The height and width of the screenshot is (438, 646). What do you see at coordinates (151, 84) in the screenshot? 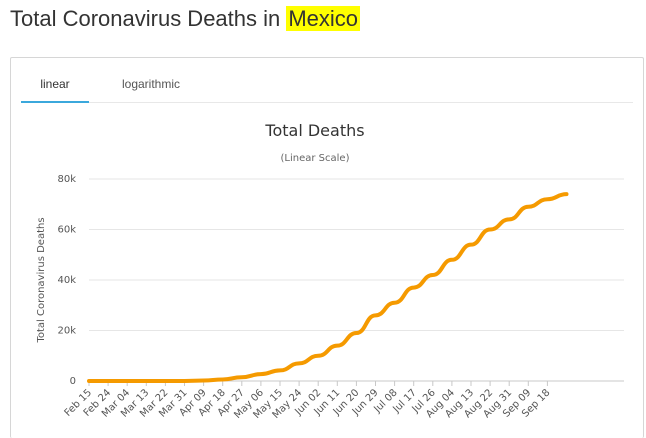
I see `tab-logarithmic: logarithmic` at bounding box center [151, 84].